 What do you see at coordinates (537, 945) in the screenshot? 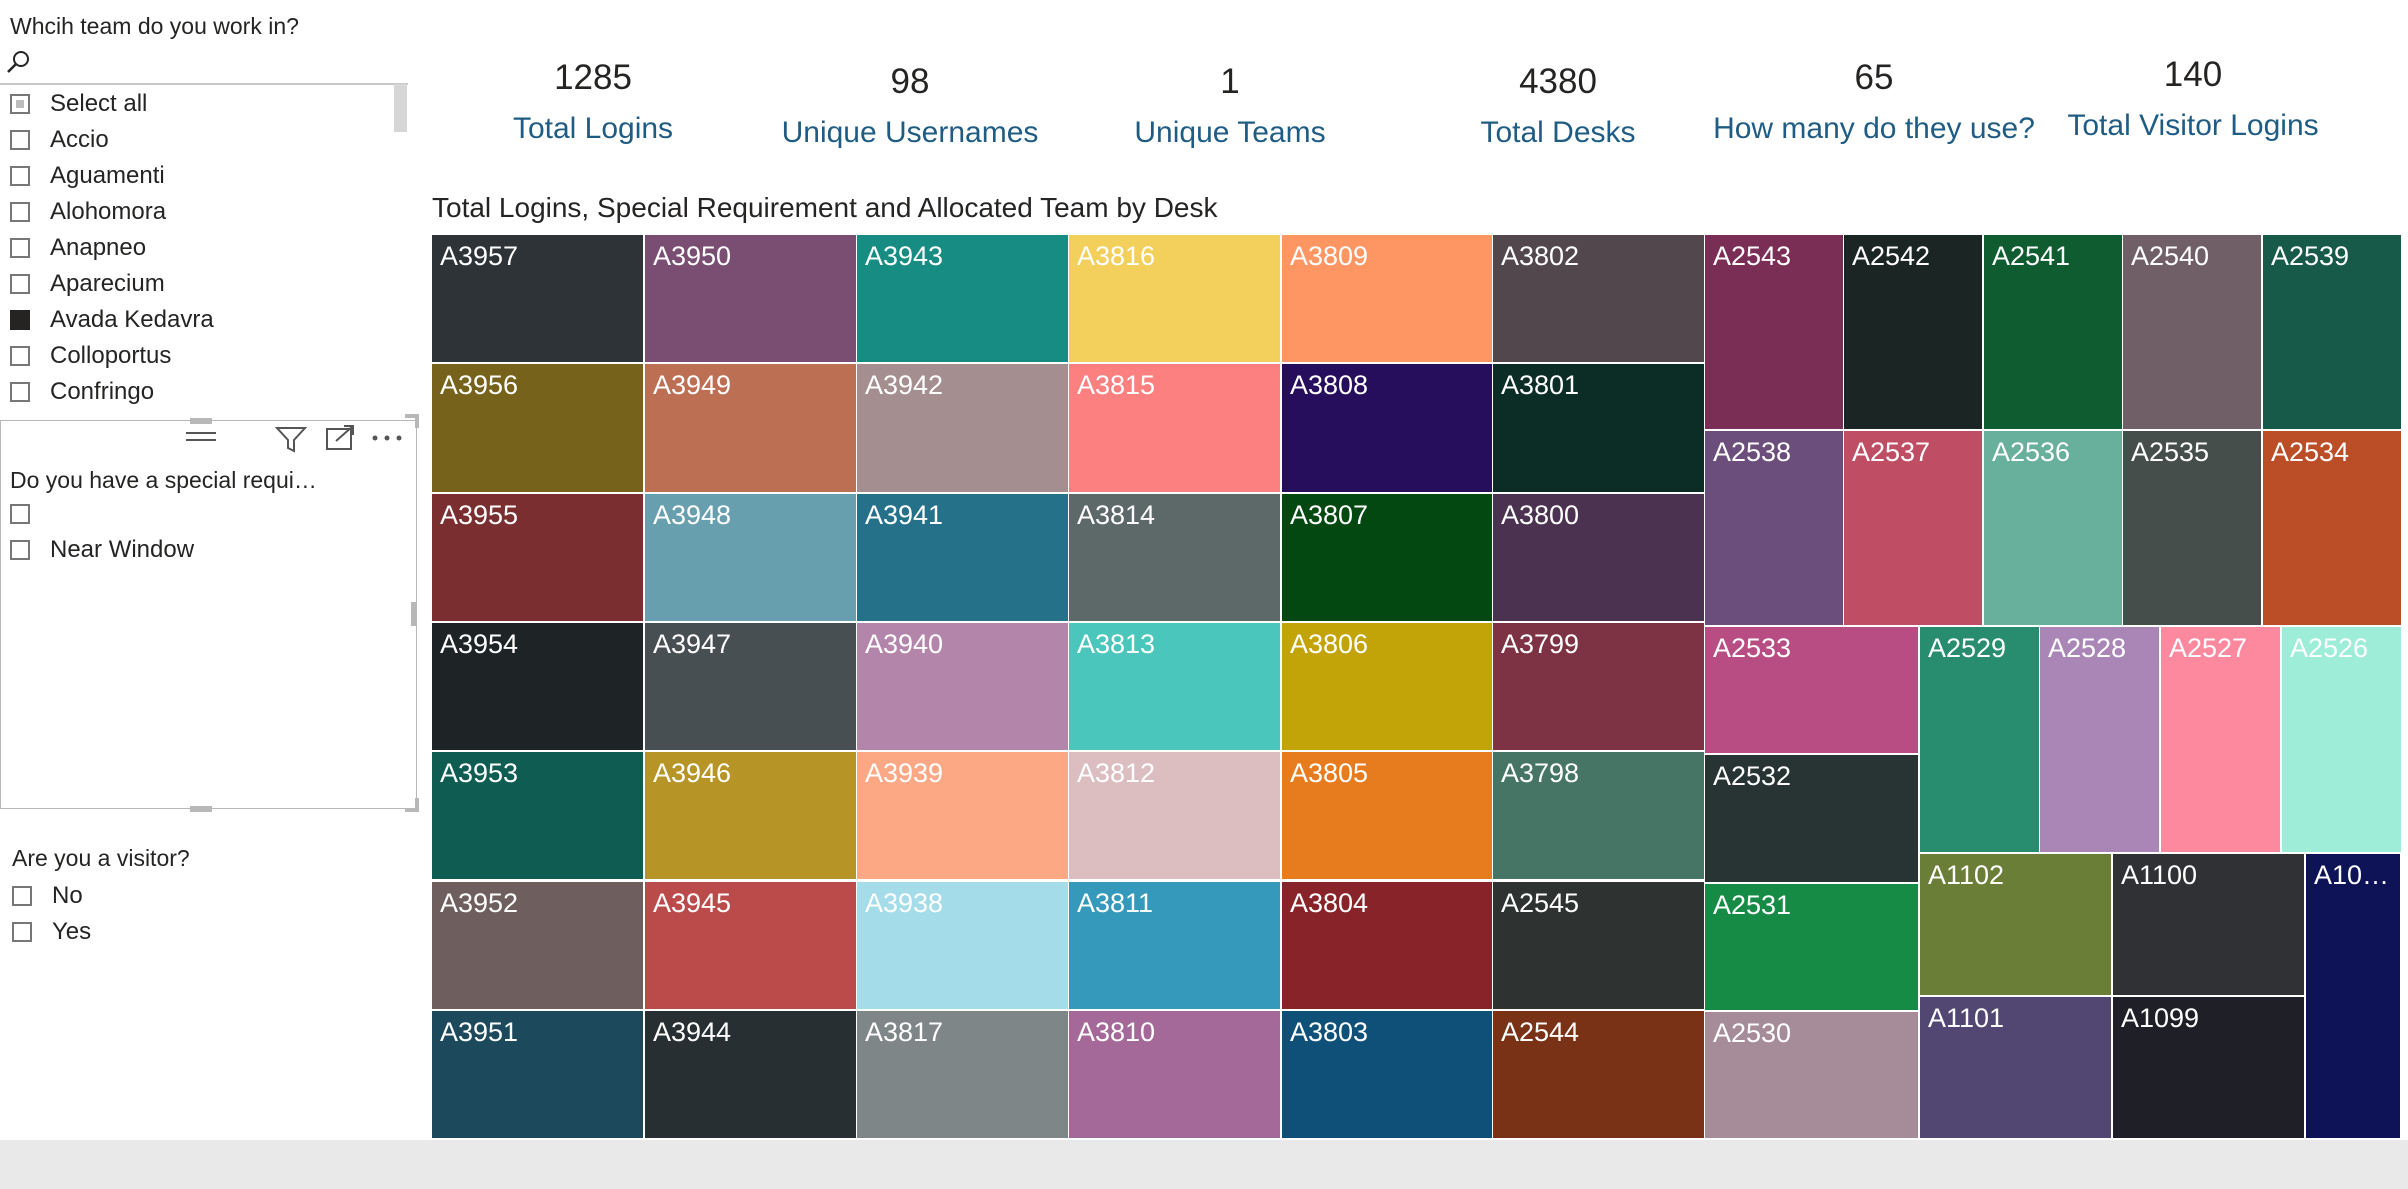
I see `treemap-tile: A3952` at bounding box center [537, 945].